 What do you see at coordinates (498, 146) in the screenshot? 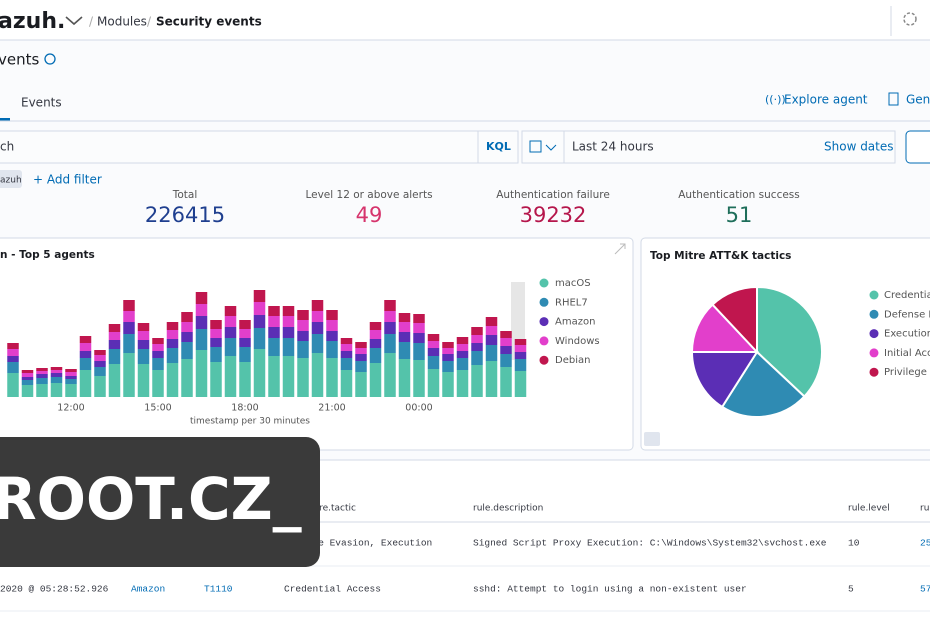
I see `query-language: KQL` at bounding box center [498, 146].